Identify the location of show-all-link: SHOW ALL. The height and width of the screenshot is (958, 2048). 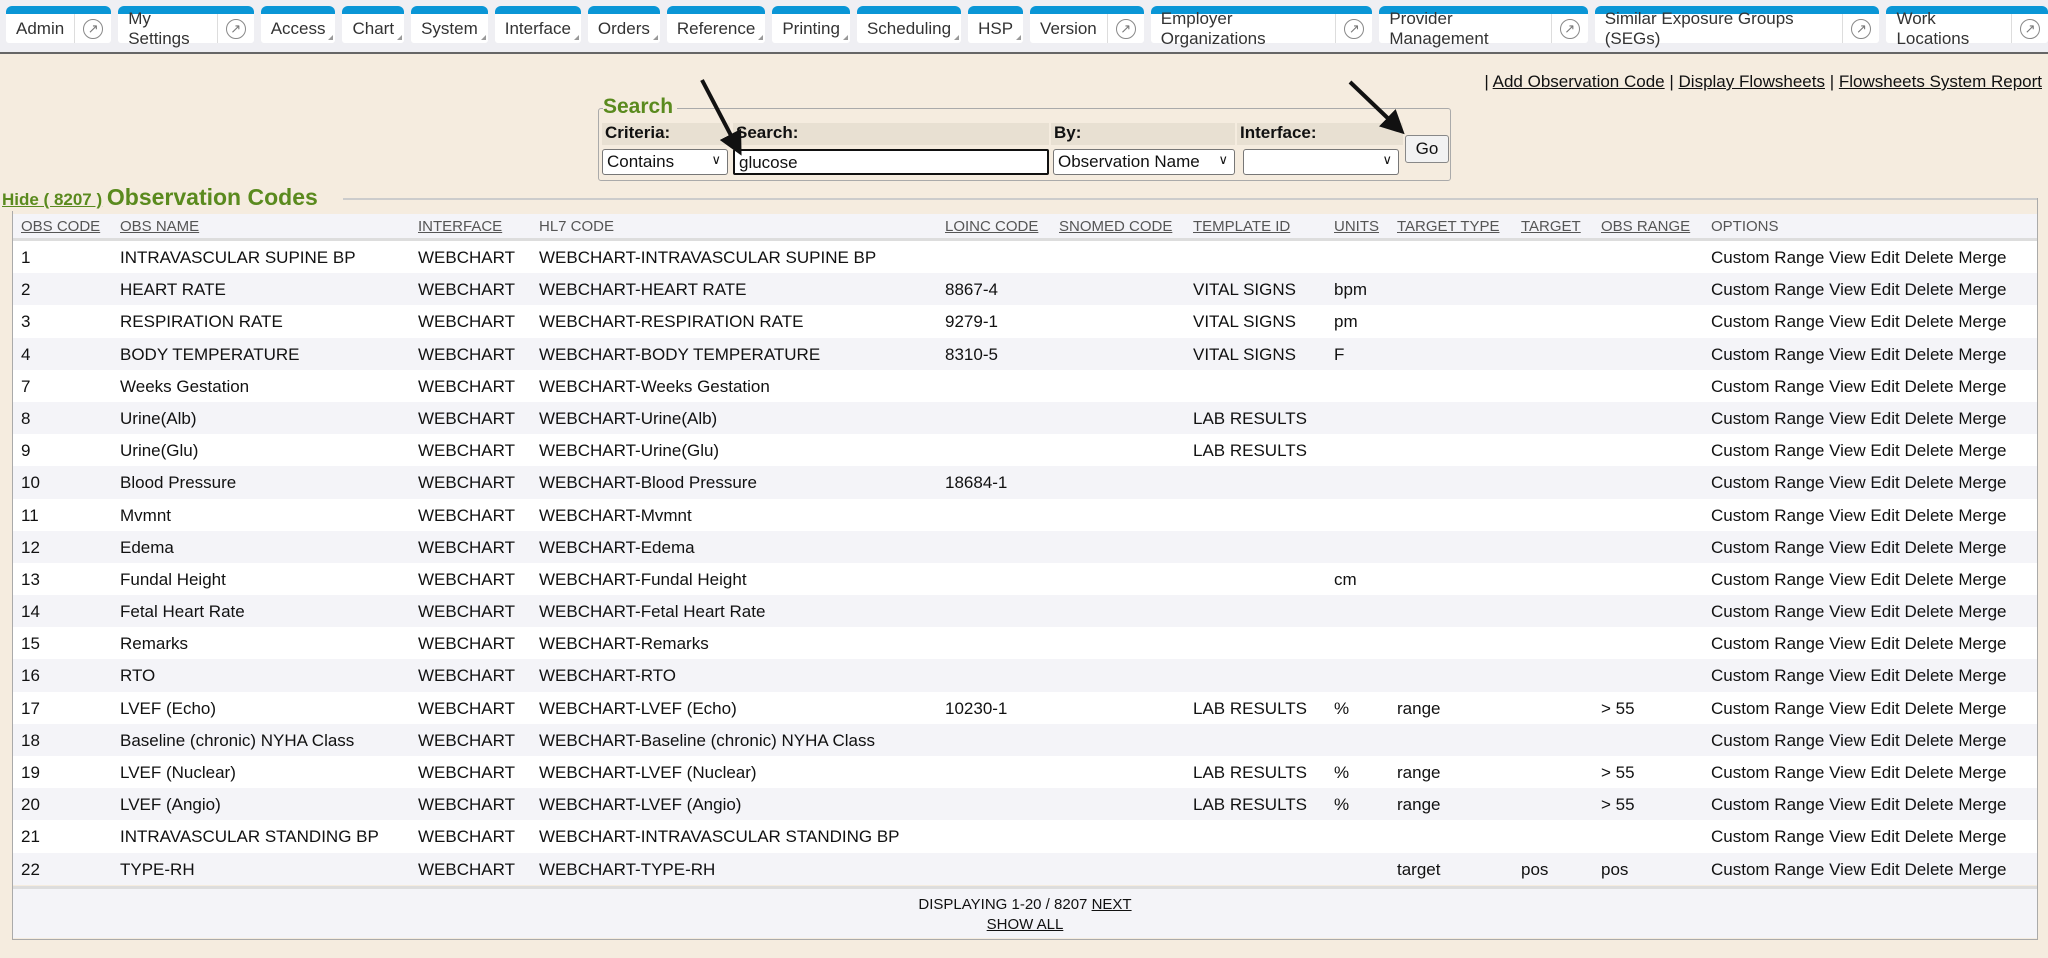
(1025, 924).